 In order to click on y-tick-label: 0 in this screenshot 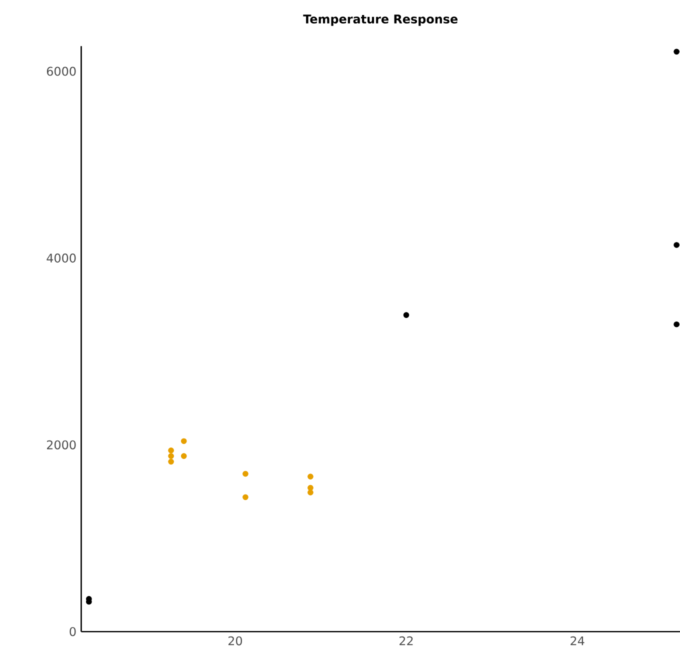, I will do `click(73, 631)`.